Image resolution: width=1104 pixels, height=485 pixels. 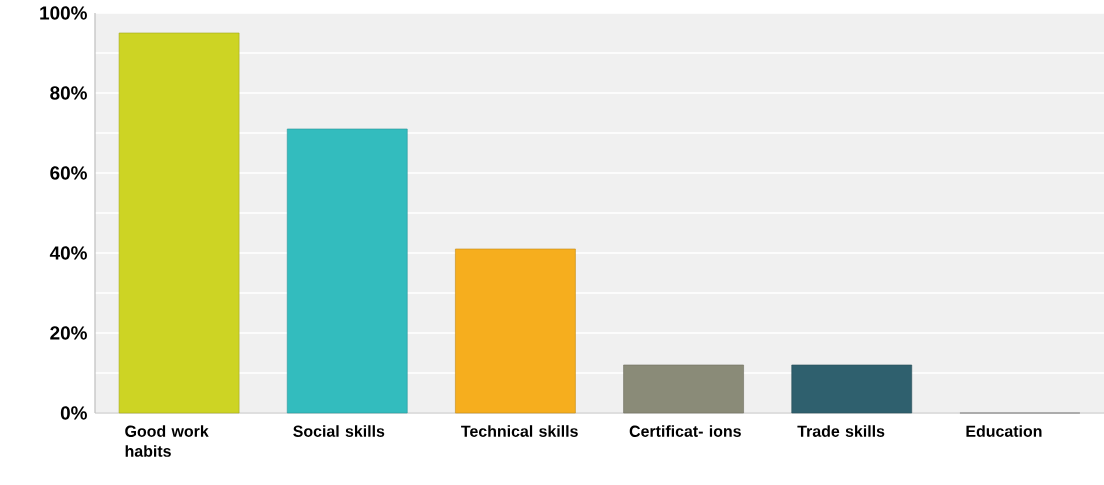 What do you see at coordinates (519, 431) in the screenshot?
I see `x-tick-label: Technical skills` at bounding box center [519, 431].